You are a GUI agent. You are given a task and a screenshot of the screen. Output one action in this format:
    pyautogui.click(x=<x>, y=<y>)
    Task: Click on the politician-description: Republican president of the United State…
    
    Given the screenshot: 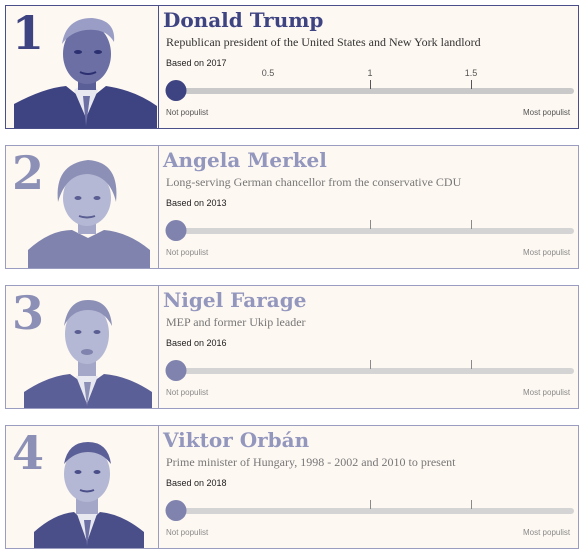 What is the action you would take?
    pyautogui.click(x=323, y=42)
    